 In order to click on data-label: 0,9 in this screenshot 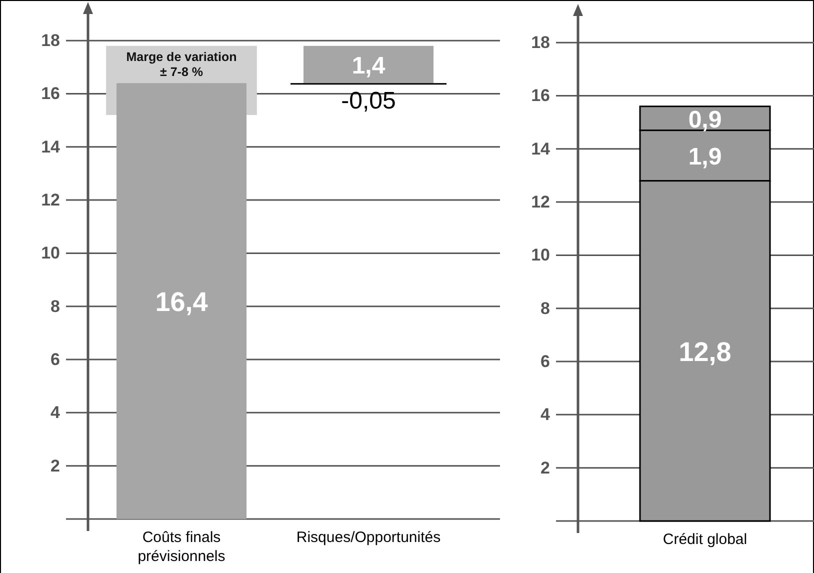, I will do `click(705, 120)`.